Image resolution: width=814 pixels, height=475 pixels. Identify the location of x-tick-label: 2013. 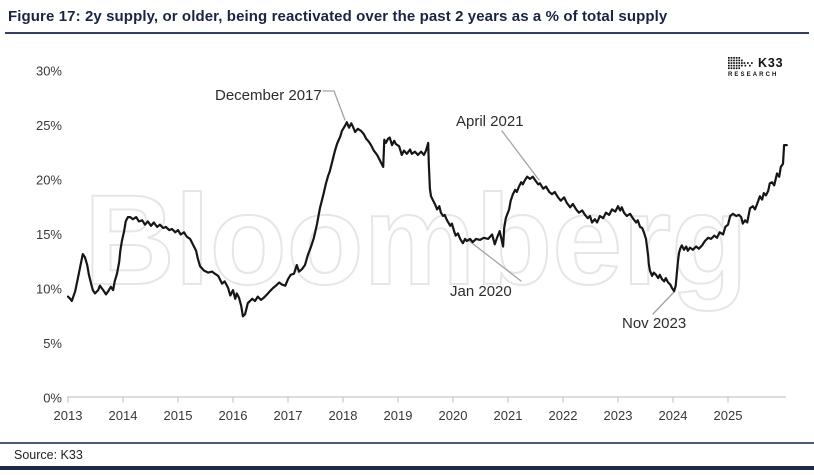
(68, 415).